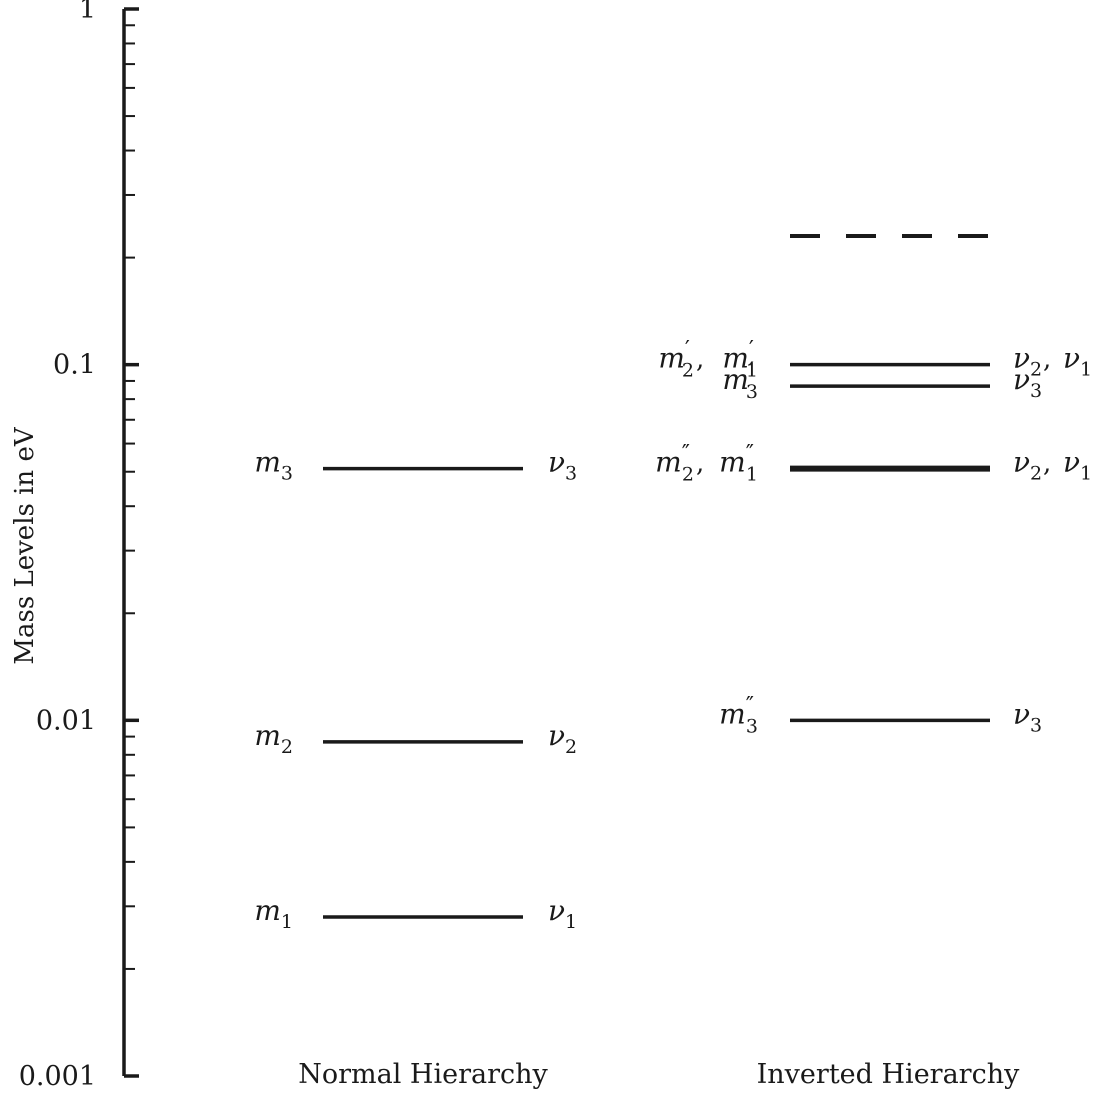 This screenshot has width=1097, height=1095. I want to click on level-label: m3, so click(273, 465).